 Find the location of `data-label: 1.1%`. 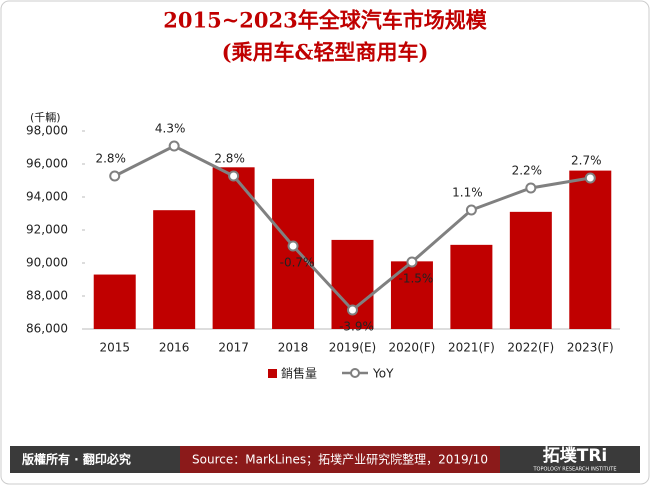

data-label: 1.1% is located at coordinates (467, 193).